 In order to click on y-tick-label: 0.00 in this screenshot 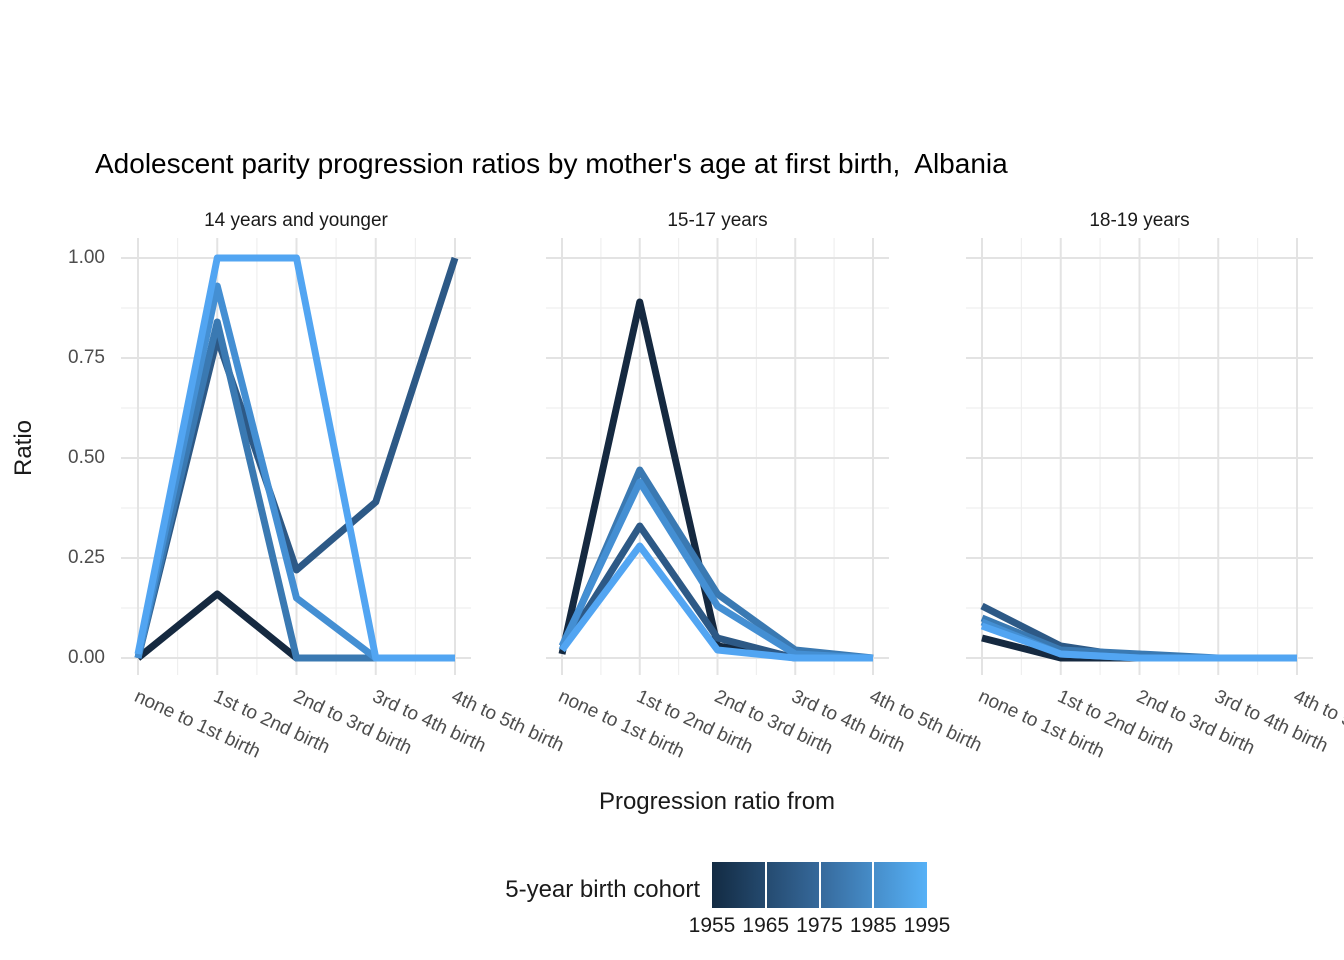, I will do `click(86, 657)`.